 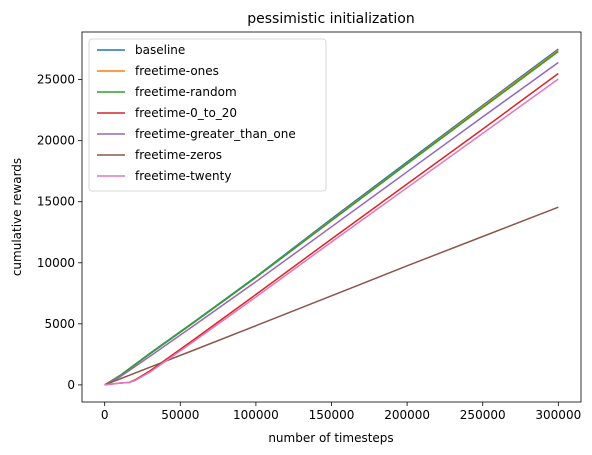 What do you see at coordinates (71, 385) in the screenshot?
I see `y-tick-label: 0` at bounding box center [71, 385].